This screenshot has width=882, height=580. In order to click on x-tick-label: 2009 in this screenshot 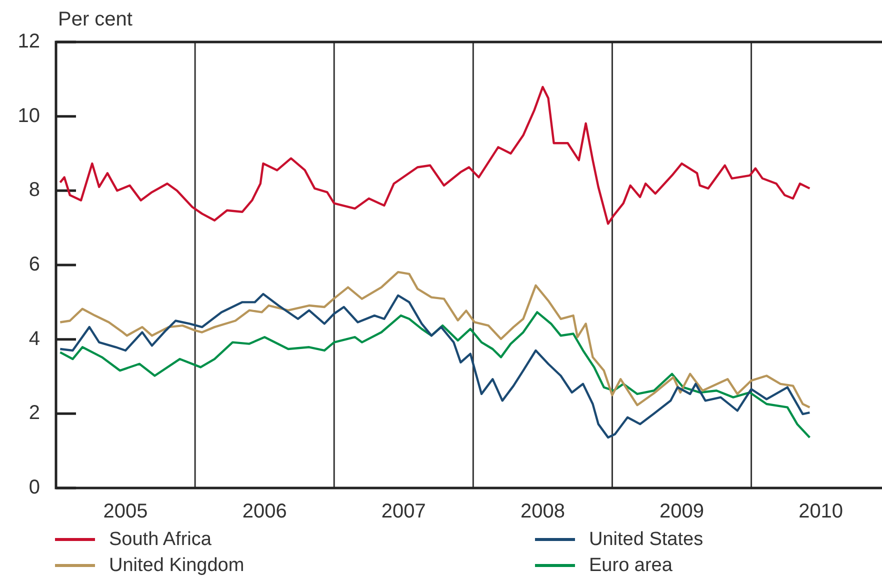, I will do `click(682, 511)`.